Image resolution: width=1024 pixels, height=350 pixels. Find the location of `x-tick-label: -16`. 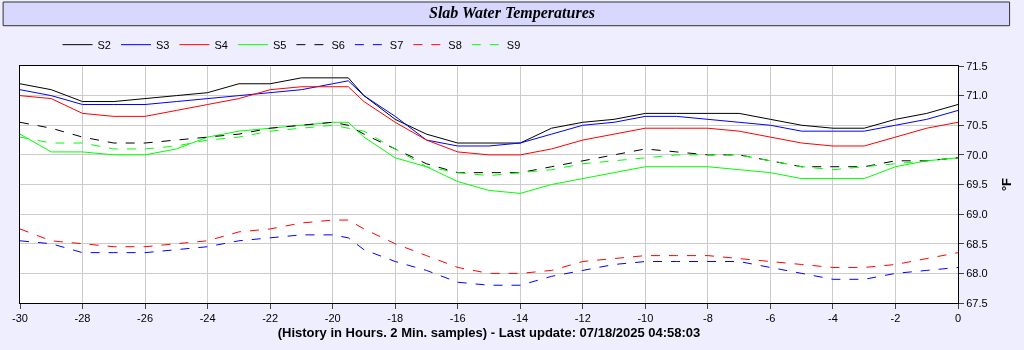

x-tick-label: -16 is located at coordinates (457, 318).